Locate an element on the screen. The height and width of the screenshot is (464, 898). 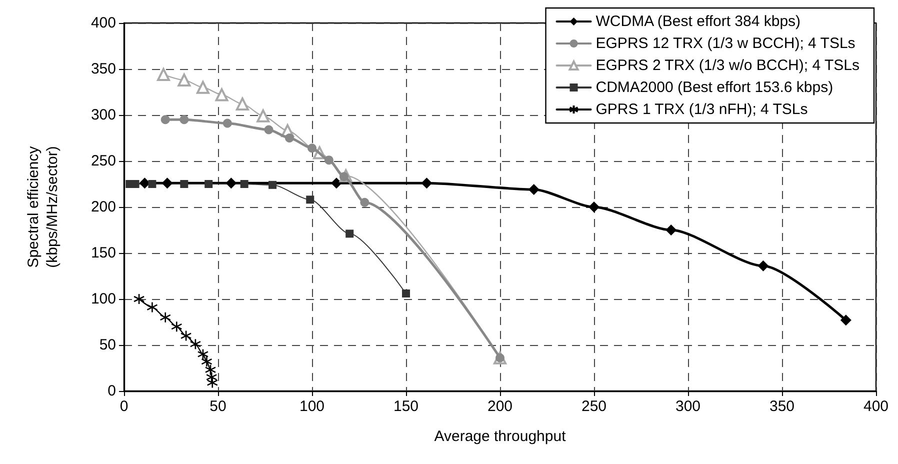
x-tick-label: 250 is located at coordinates (594, 406).